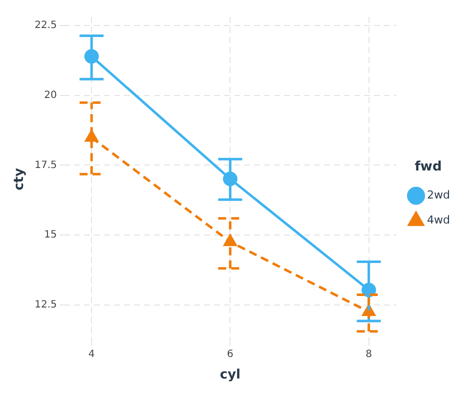 The image size is (474, 395). Describe the element at coordinates (20, 178) in the screenshot. I see `y-axis-title: cty` at that location.